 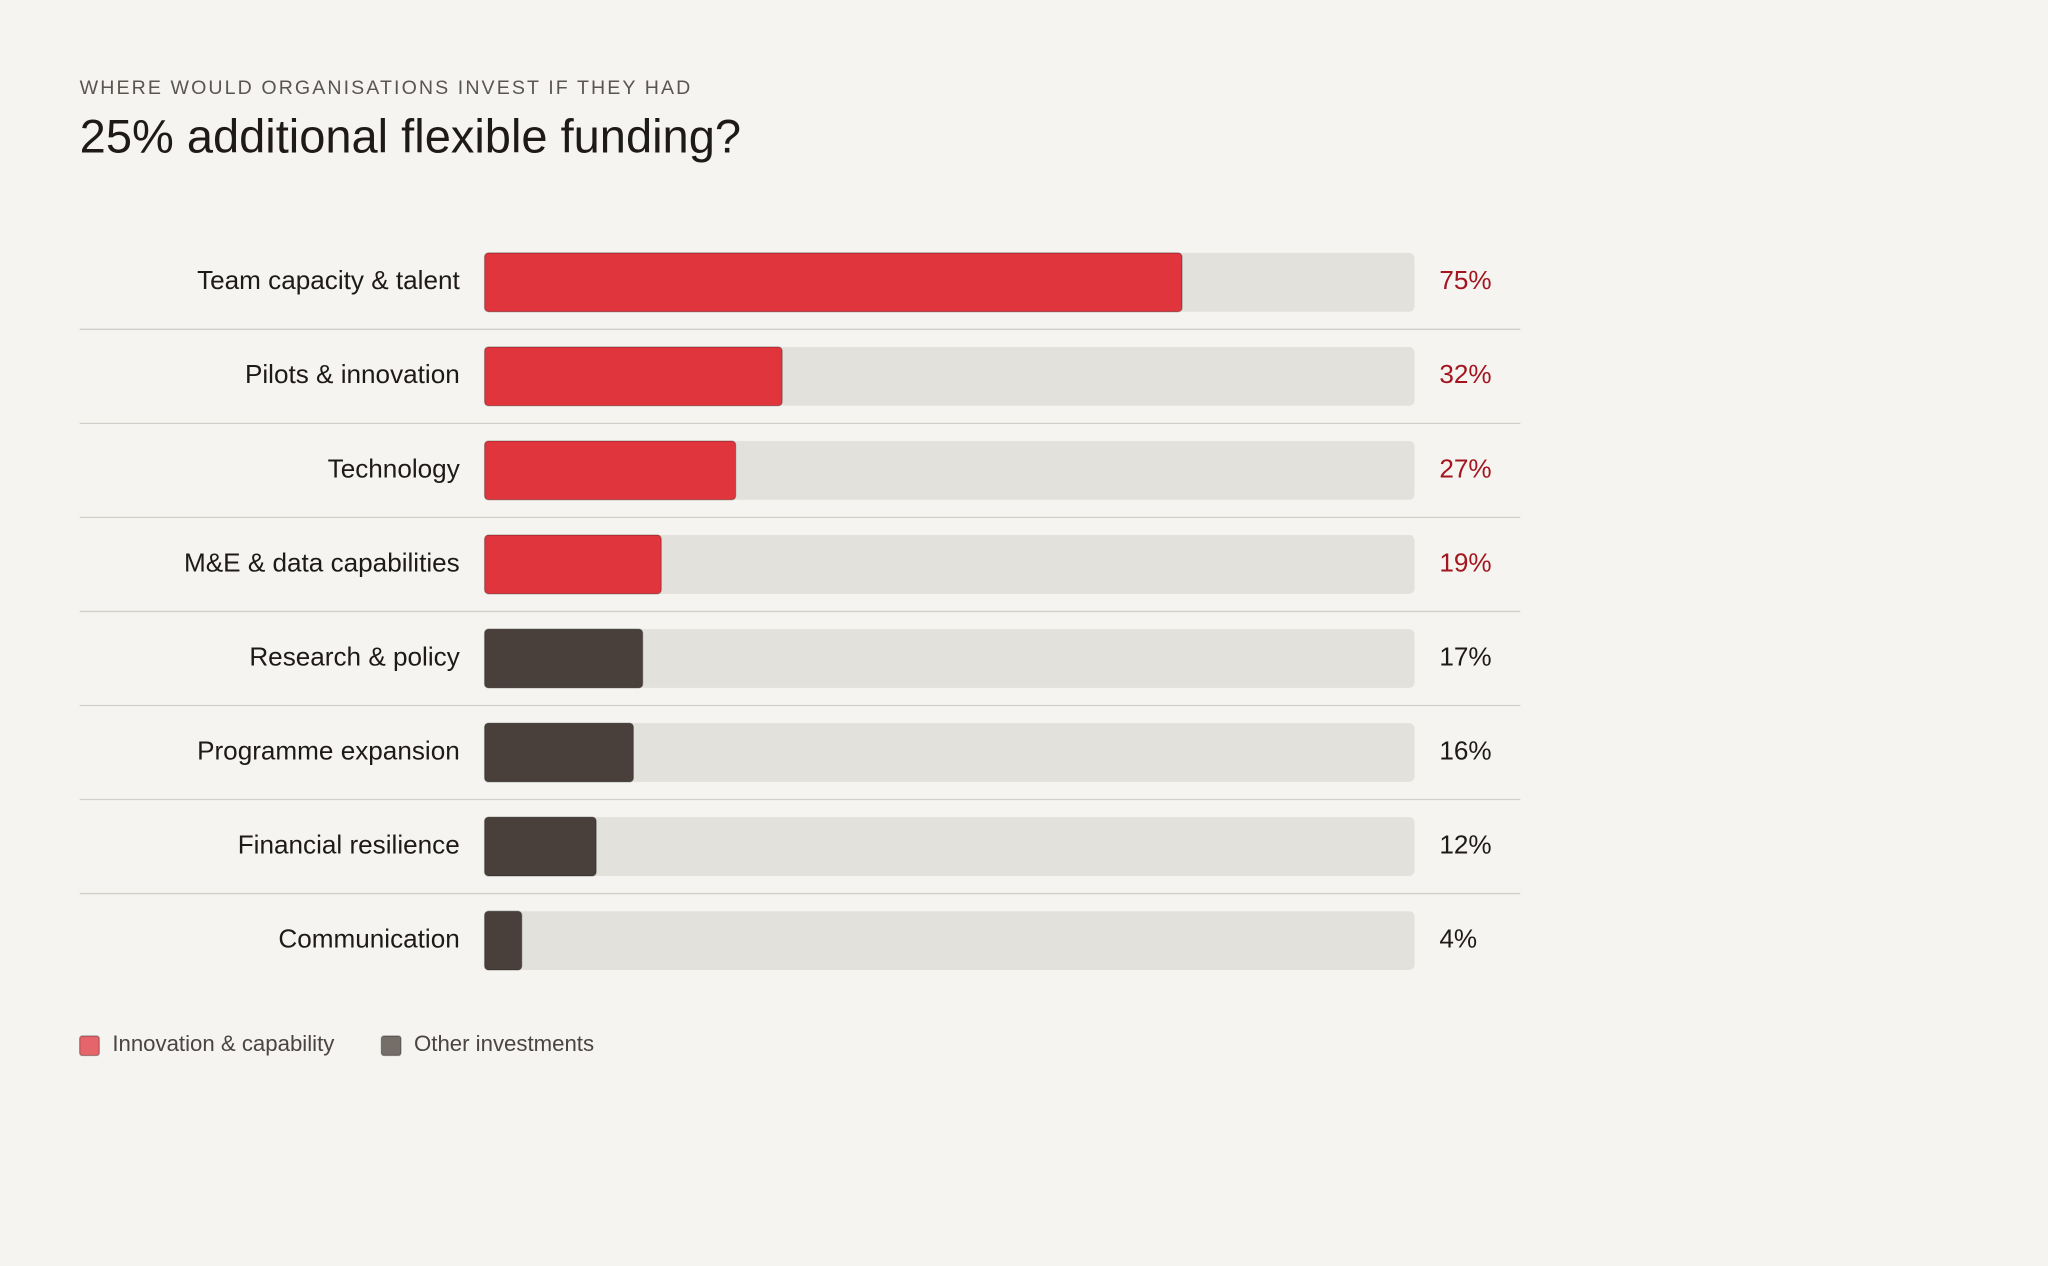 I want to click on value-label: 75%, so click(x=1465, y=280).